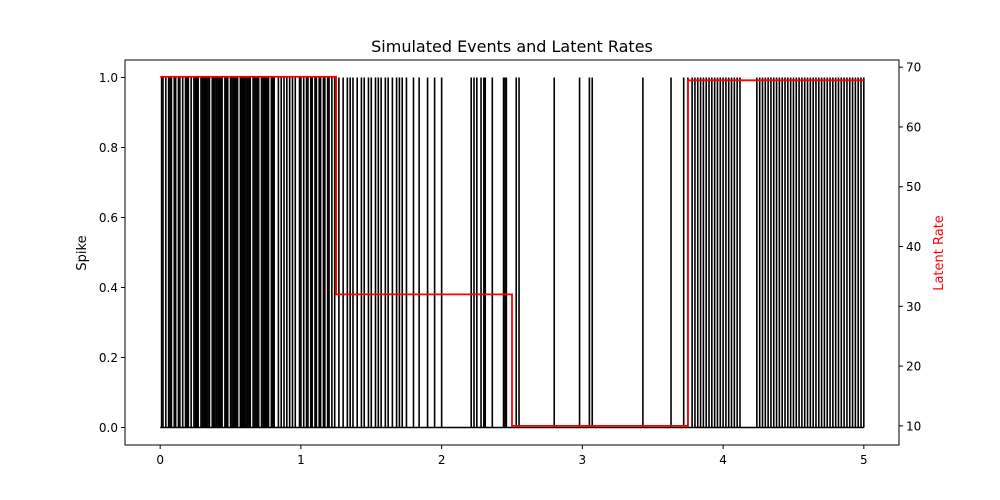  Describe the element at coordinates (939, 253) in the screenshot. I see `y2-axis-label: Latent Rate` at that location.